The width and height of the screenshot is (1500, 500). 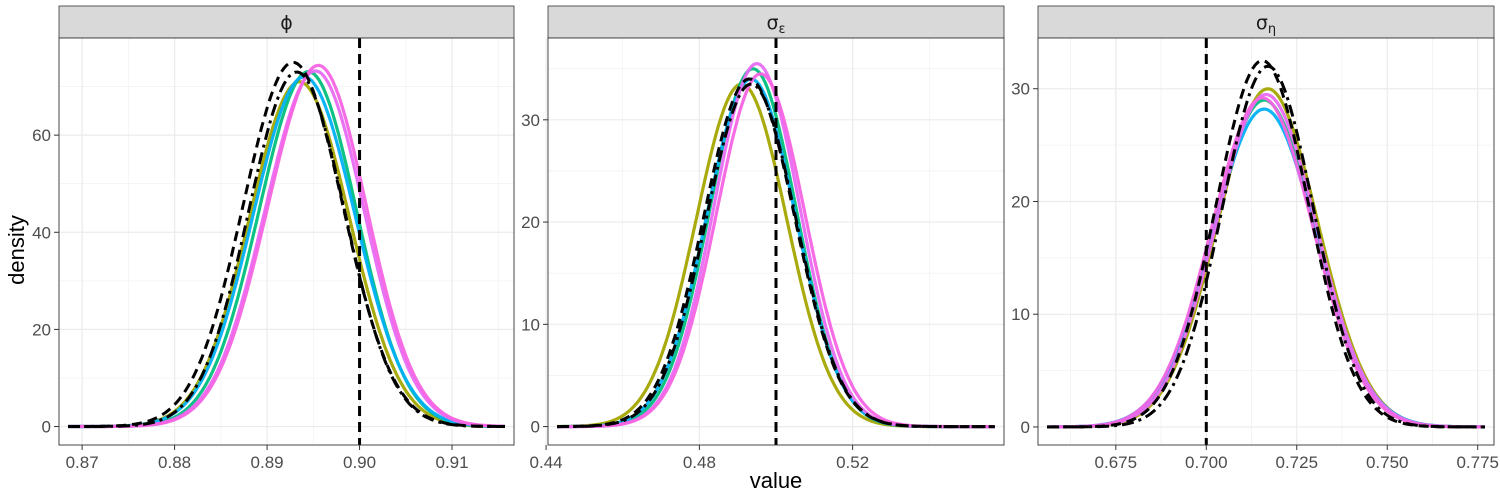 I want to click on x-tick-label: 0.700, so click(x=1206, y=462).